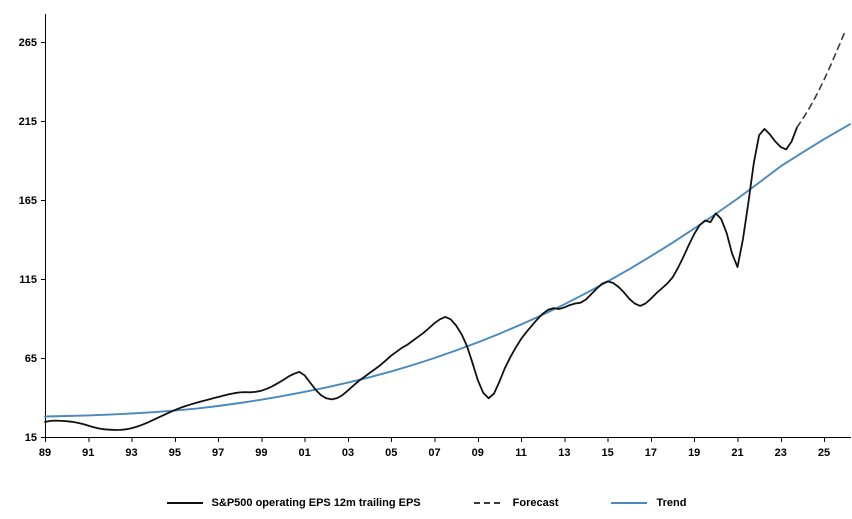 The image size is (852, 519). I want to click on x-axis-tick-label: 93, so click(131, 453).